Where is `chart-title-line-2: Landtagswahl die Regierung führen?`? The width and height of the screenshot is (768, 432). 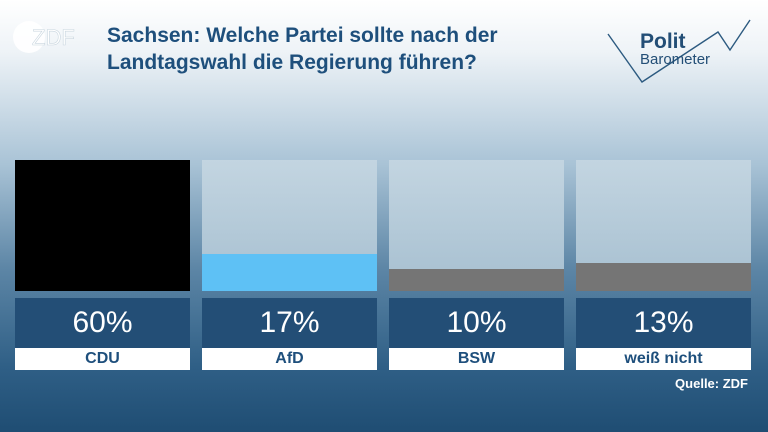
chart-title-line-2: Landtagswahl die Regierung führen? is located at coordinates (292, 62).